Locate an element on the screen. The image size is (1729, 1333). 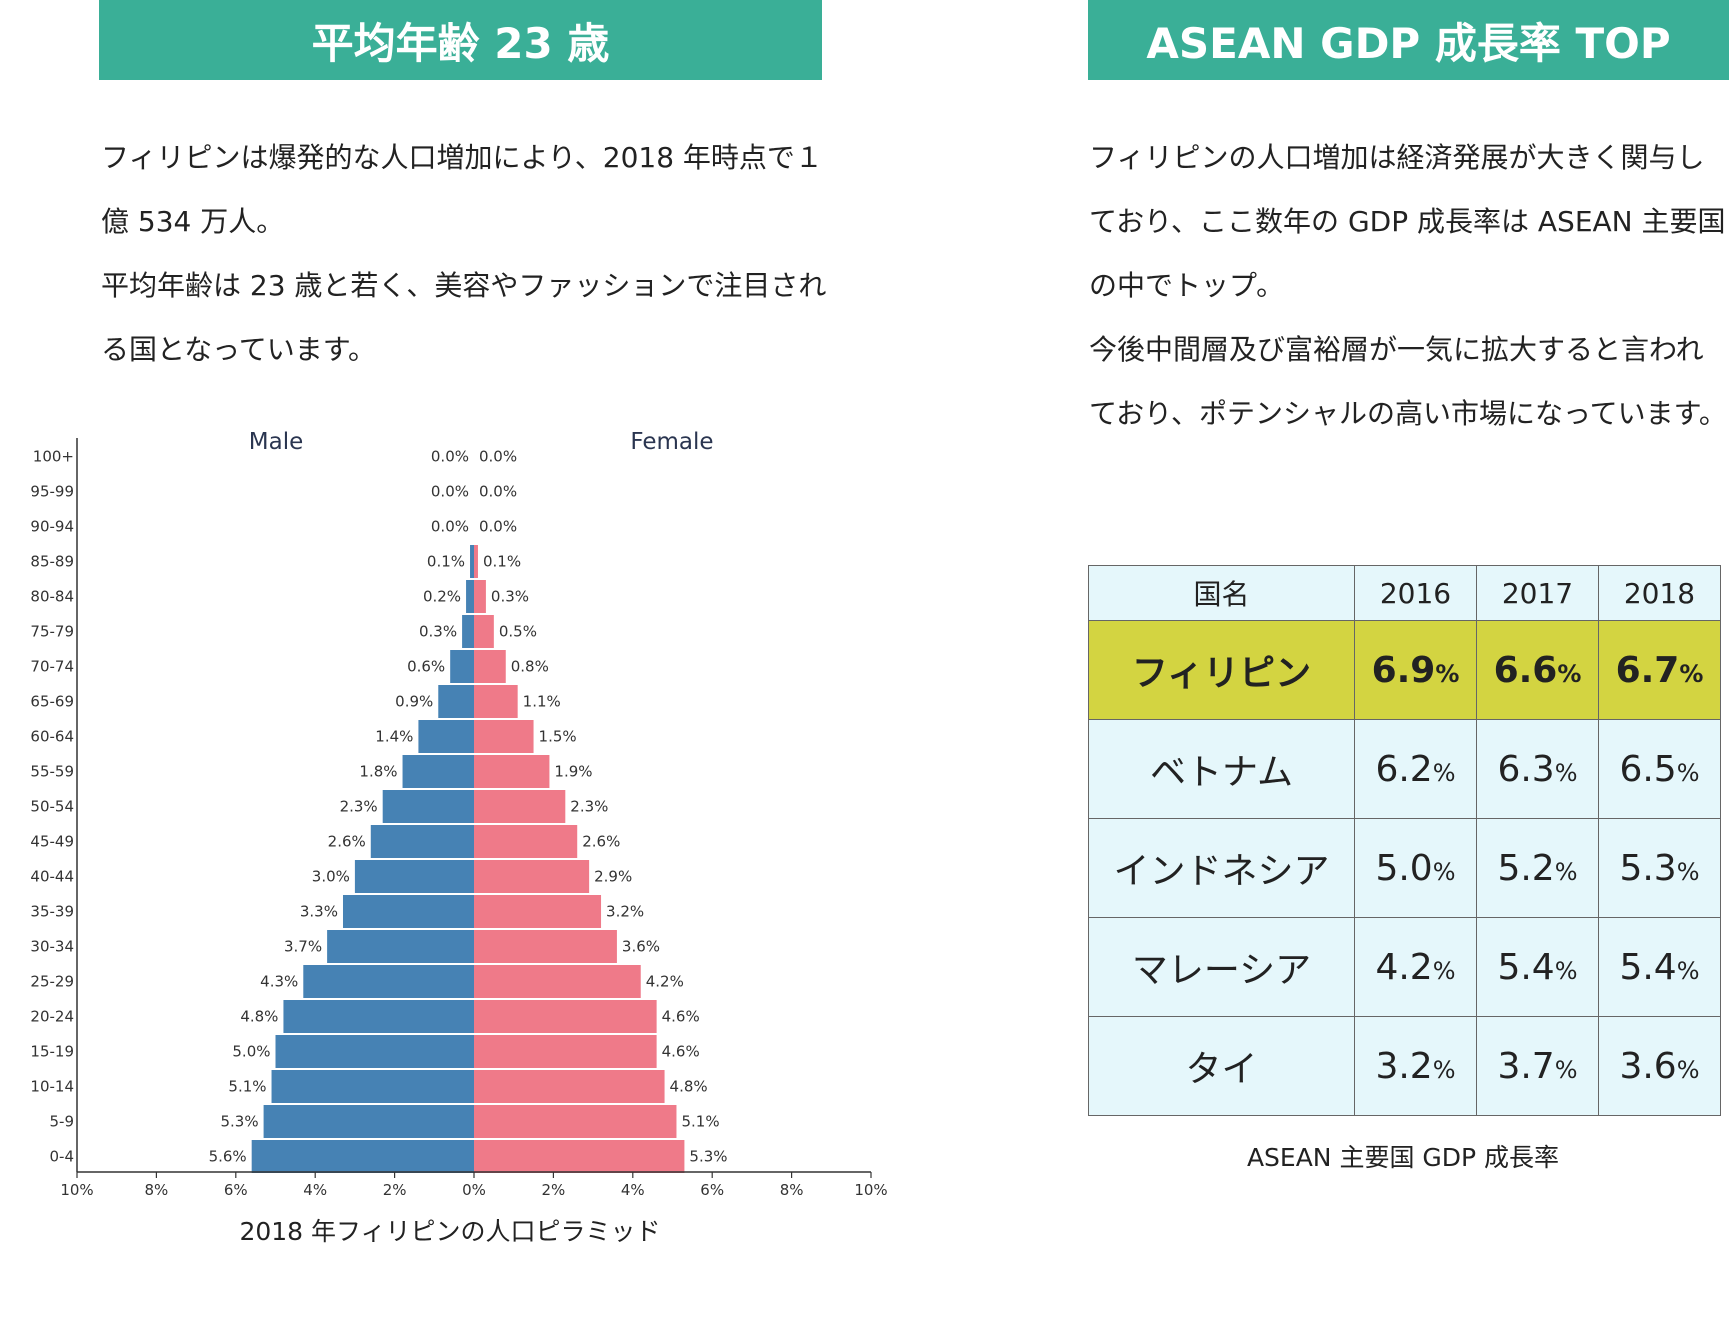
table-header-row: 国名 2016 2017 2018 is located at coordinates (1404, 593).